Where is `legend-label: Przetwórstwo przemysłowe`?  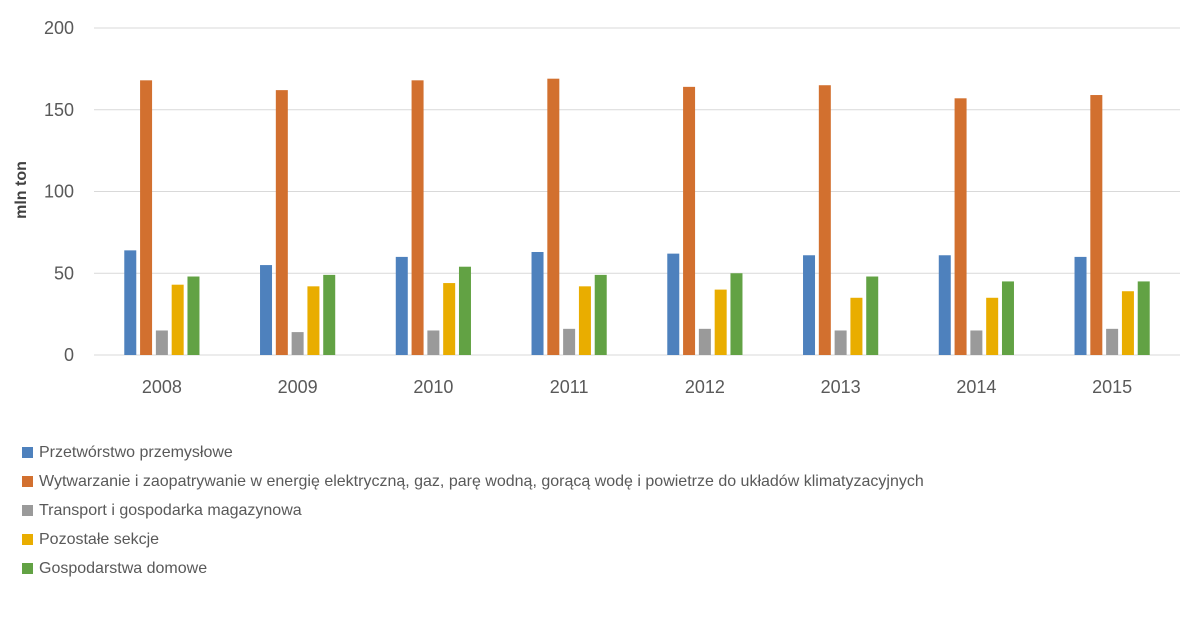
legend-label: Przetwórstwo przemysłowe is located at coordinates (136, 452).